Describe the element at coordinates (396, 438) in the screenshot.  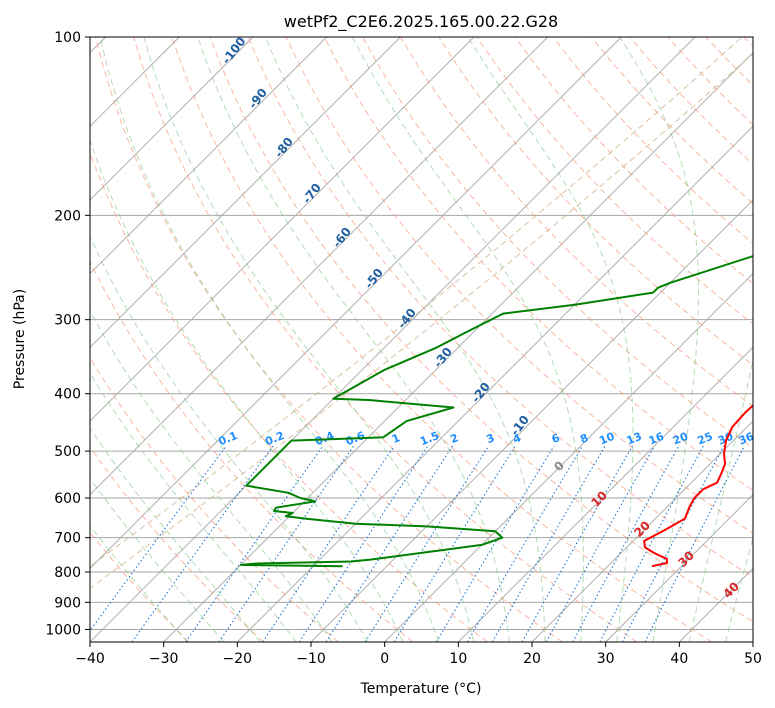
I see `mixing-ratio-label: 1` at that location.